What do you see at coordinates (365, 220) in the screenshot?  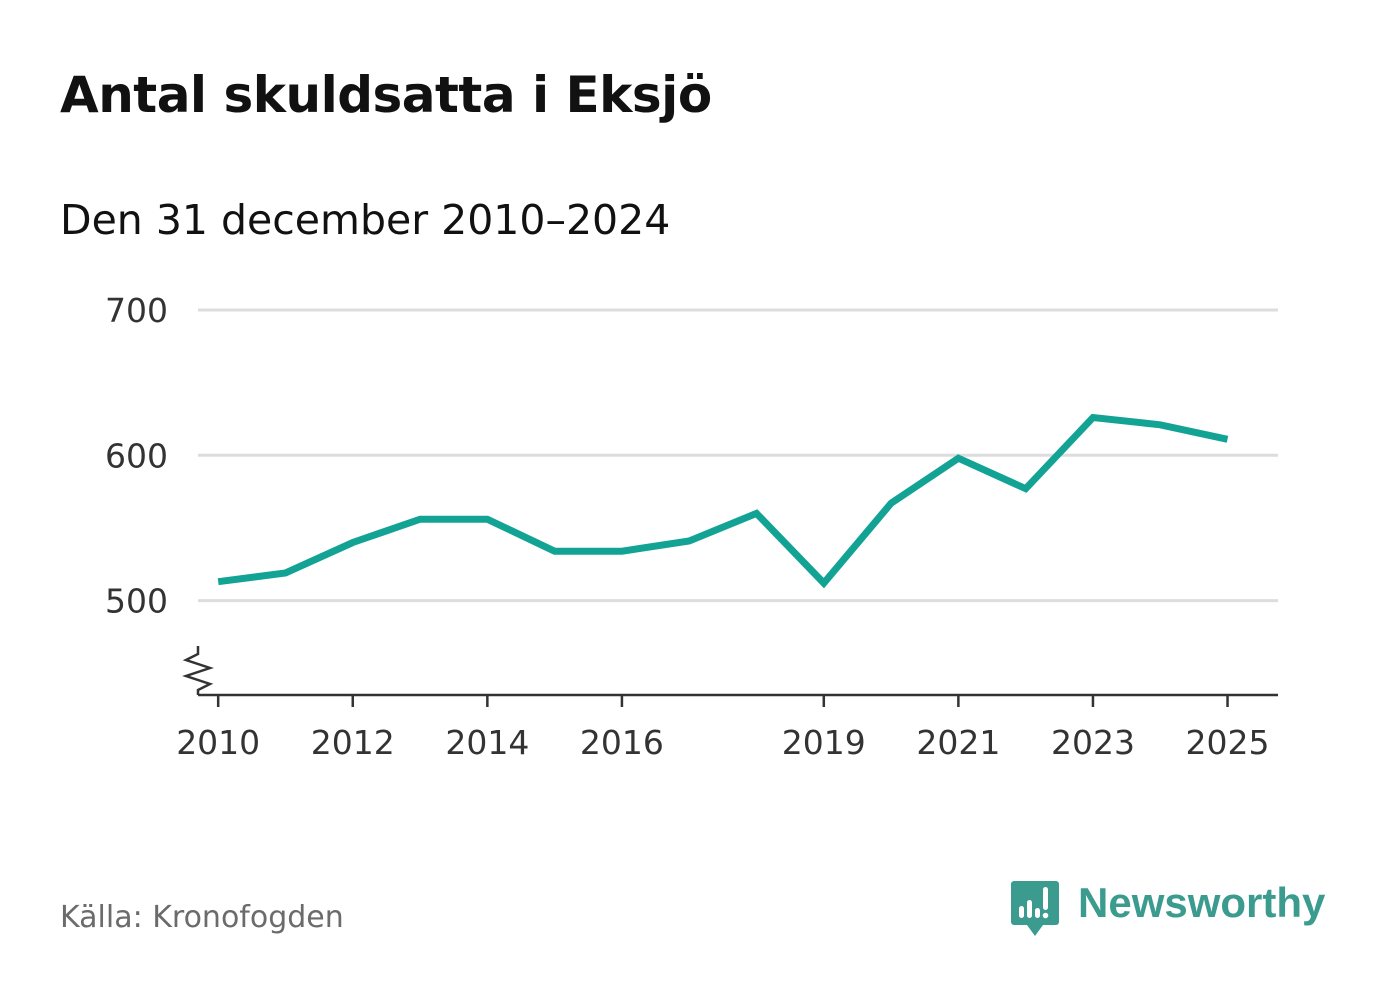 I see `chart-subtitle: Den 31 december 2010–2024` at bounding box center [365, 220].